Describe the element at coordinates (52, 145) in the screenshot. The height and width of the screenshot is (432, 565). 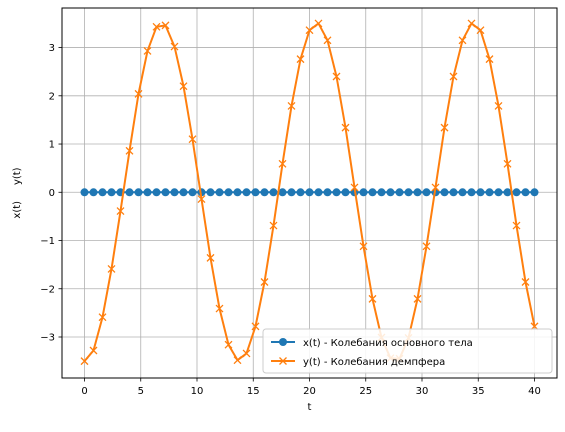
I see `y-tick-label: 1` at that location.